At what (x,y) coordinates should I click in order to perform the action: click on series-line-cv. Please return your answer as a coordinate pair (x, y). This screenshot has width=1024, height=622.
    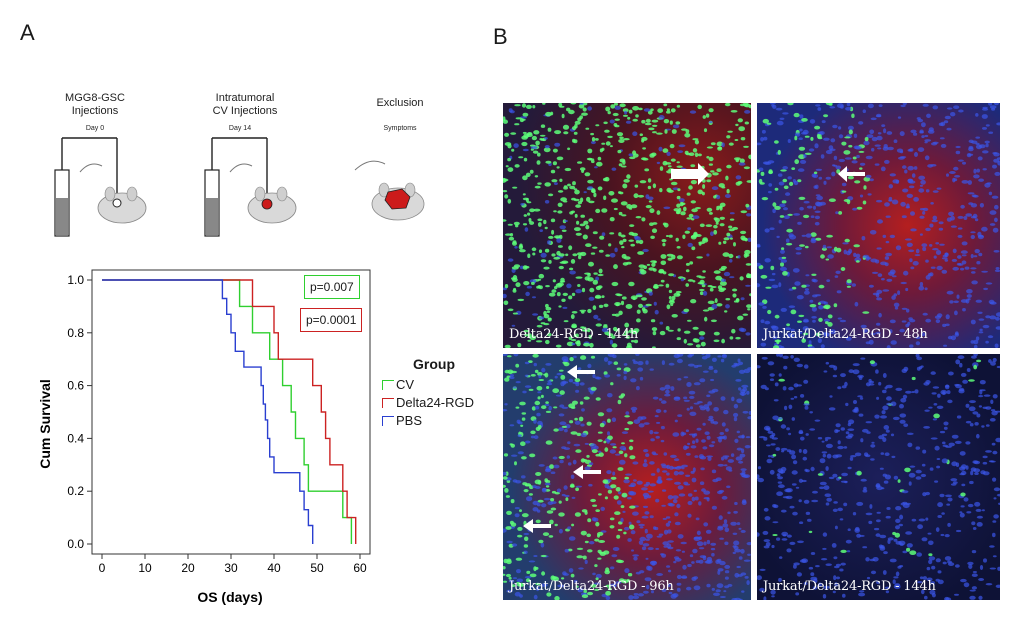
    Looking at the image, I should click on (227, 411).